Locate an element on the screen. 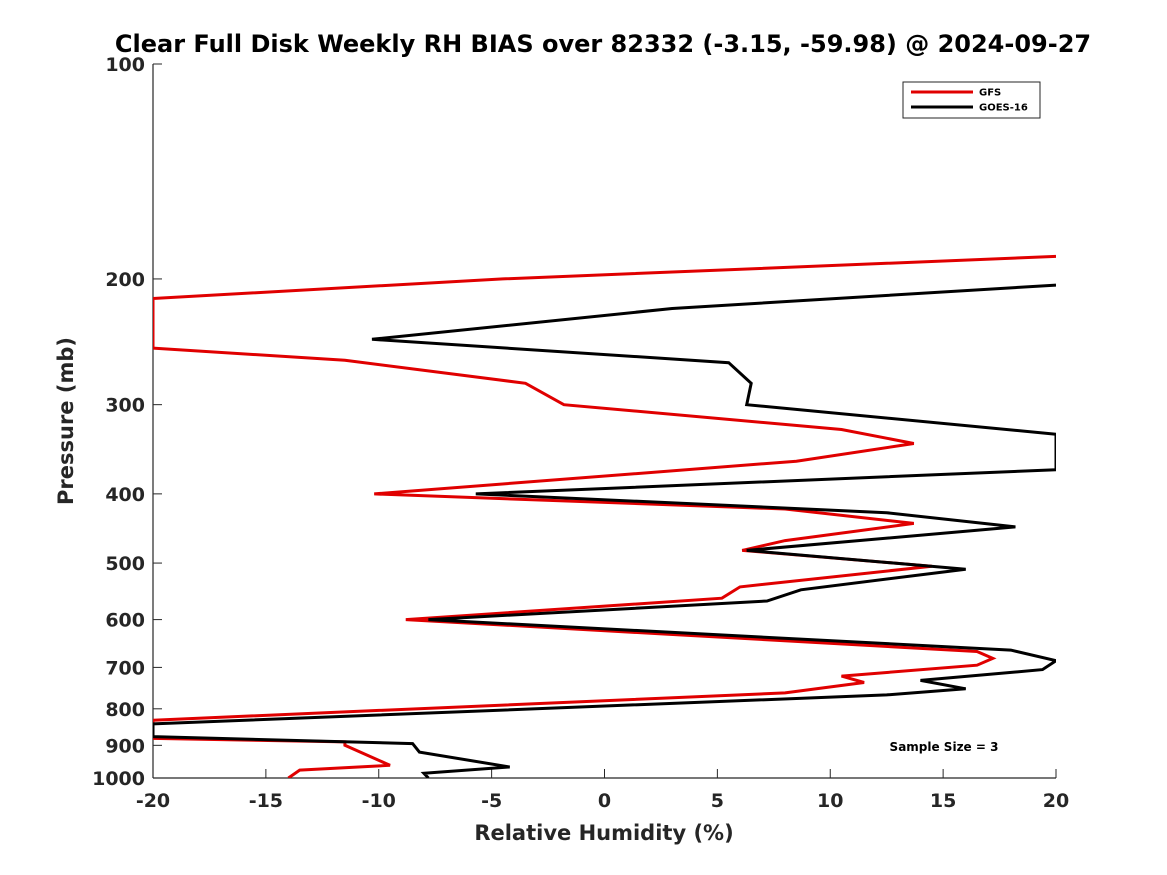 This screenshot has height=875, width=1167. y-tick-label: 300 is located at coordinates (125, 406).